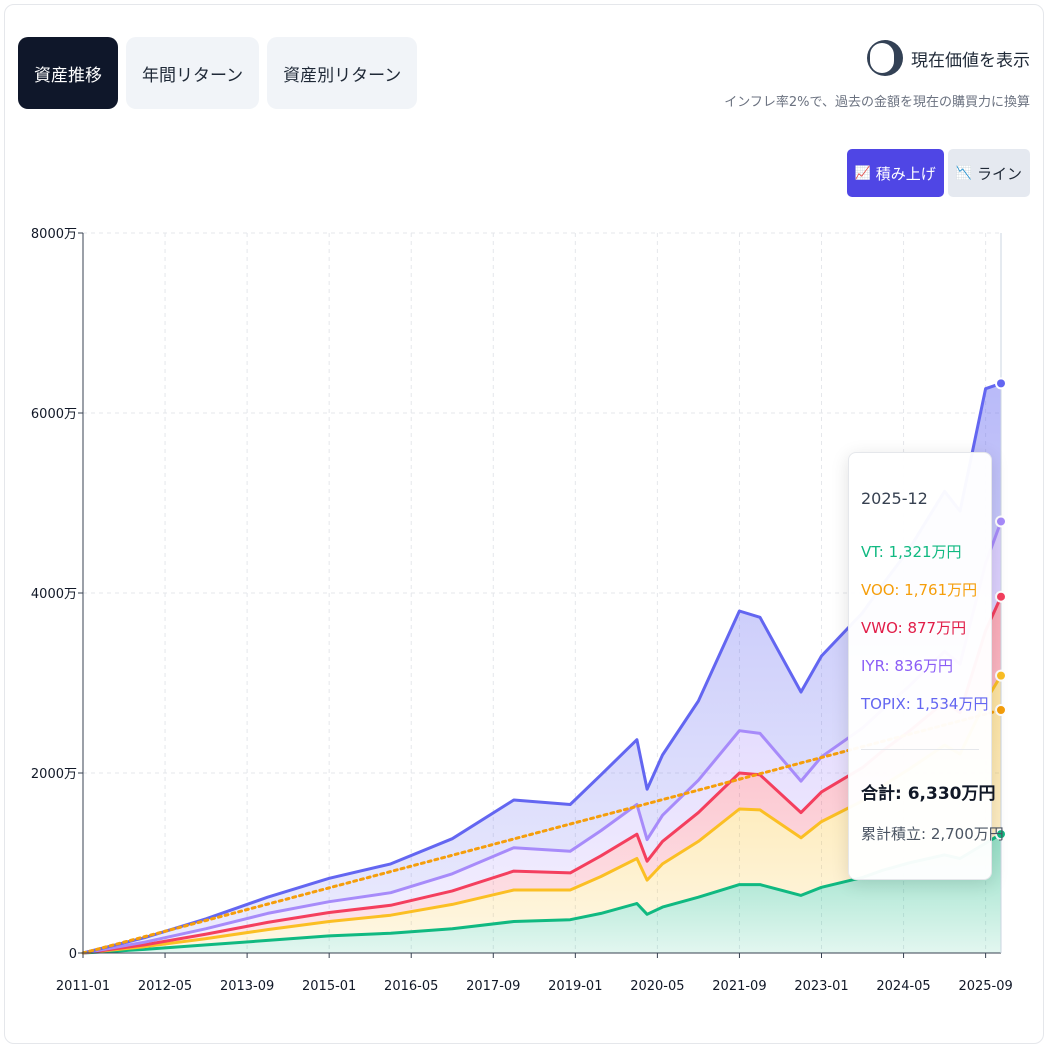 The width and height of the screenshot is (1050, 1050). I want to click on present-value-label: 現在価値を表示, so click(970, 60).